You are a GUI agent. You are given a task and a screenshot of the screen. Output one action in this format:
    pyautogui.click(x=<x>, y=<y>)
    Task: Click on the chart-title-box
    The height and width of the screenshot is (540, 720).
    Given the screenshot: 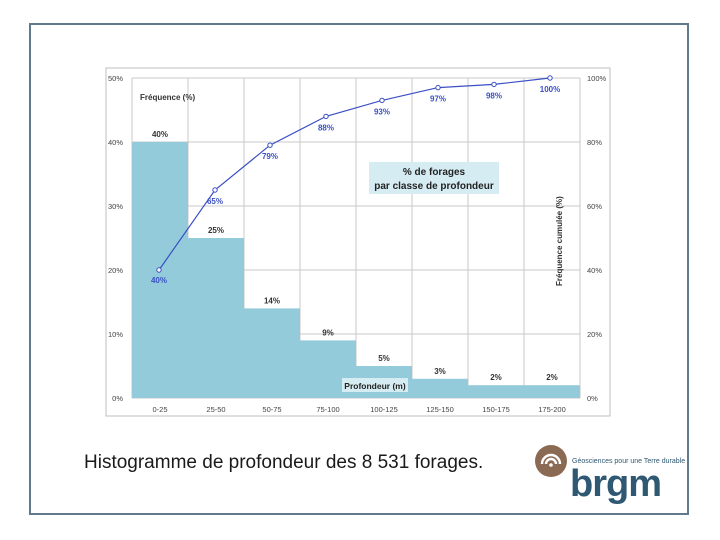 What is the action you would take?
    pyautogui.click(x=434, y=178)
    